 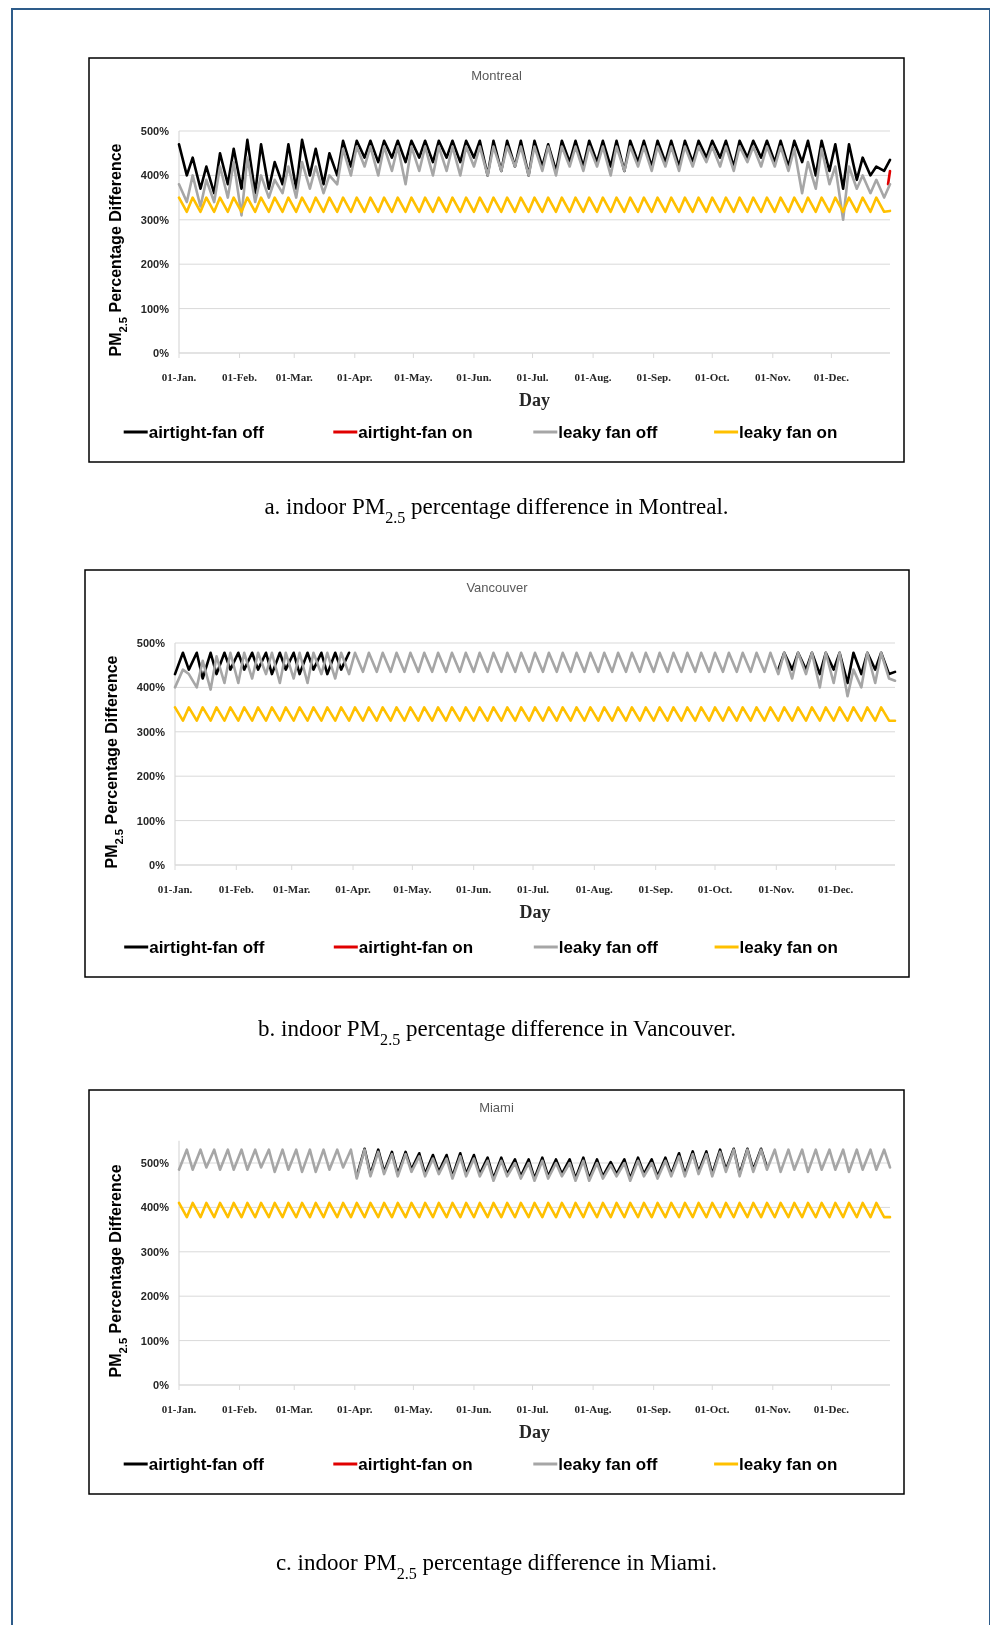 I want to click on text: b. indoor PM$_{2.5}$ percentage difference in Vancouver., so click(x=497, y=1032).